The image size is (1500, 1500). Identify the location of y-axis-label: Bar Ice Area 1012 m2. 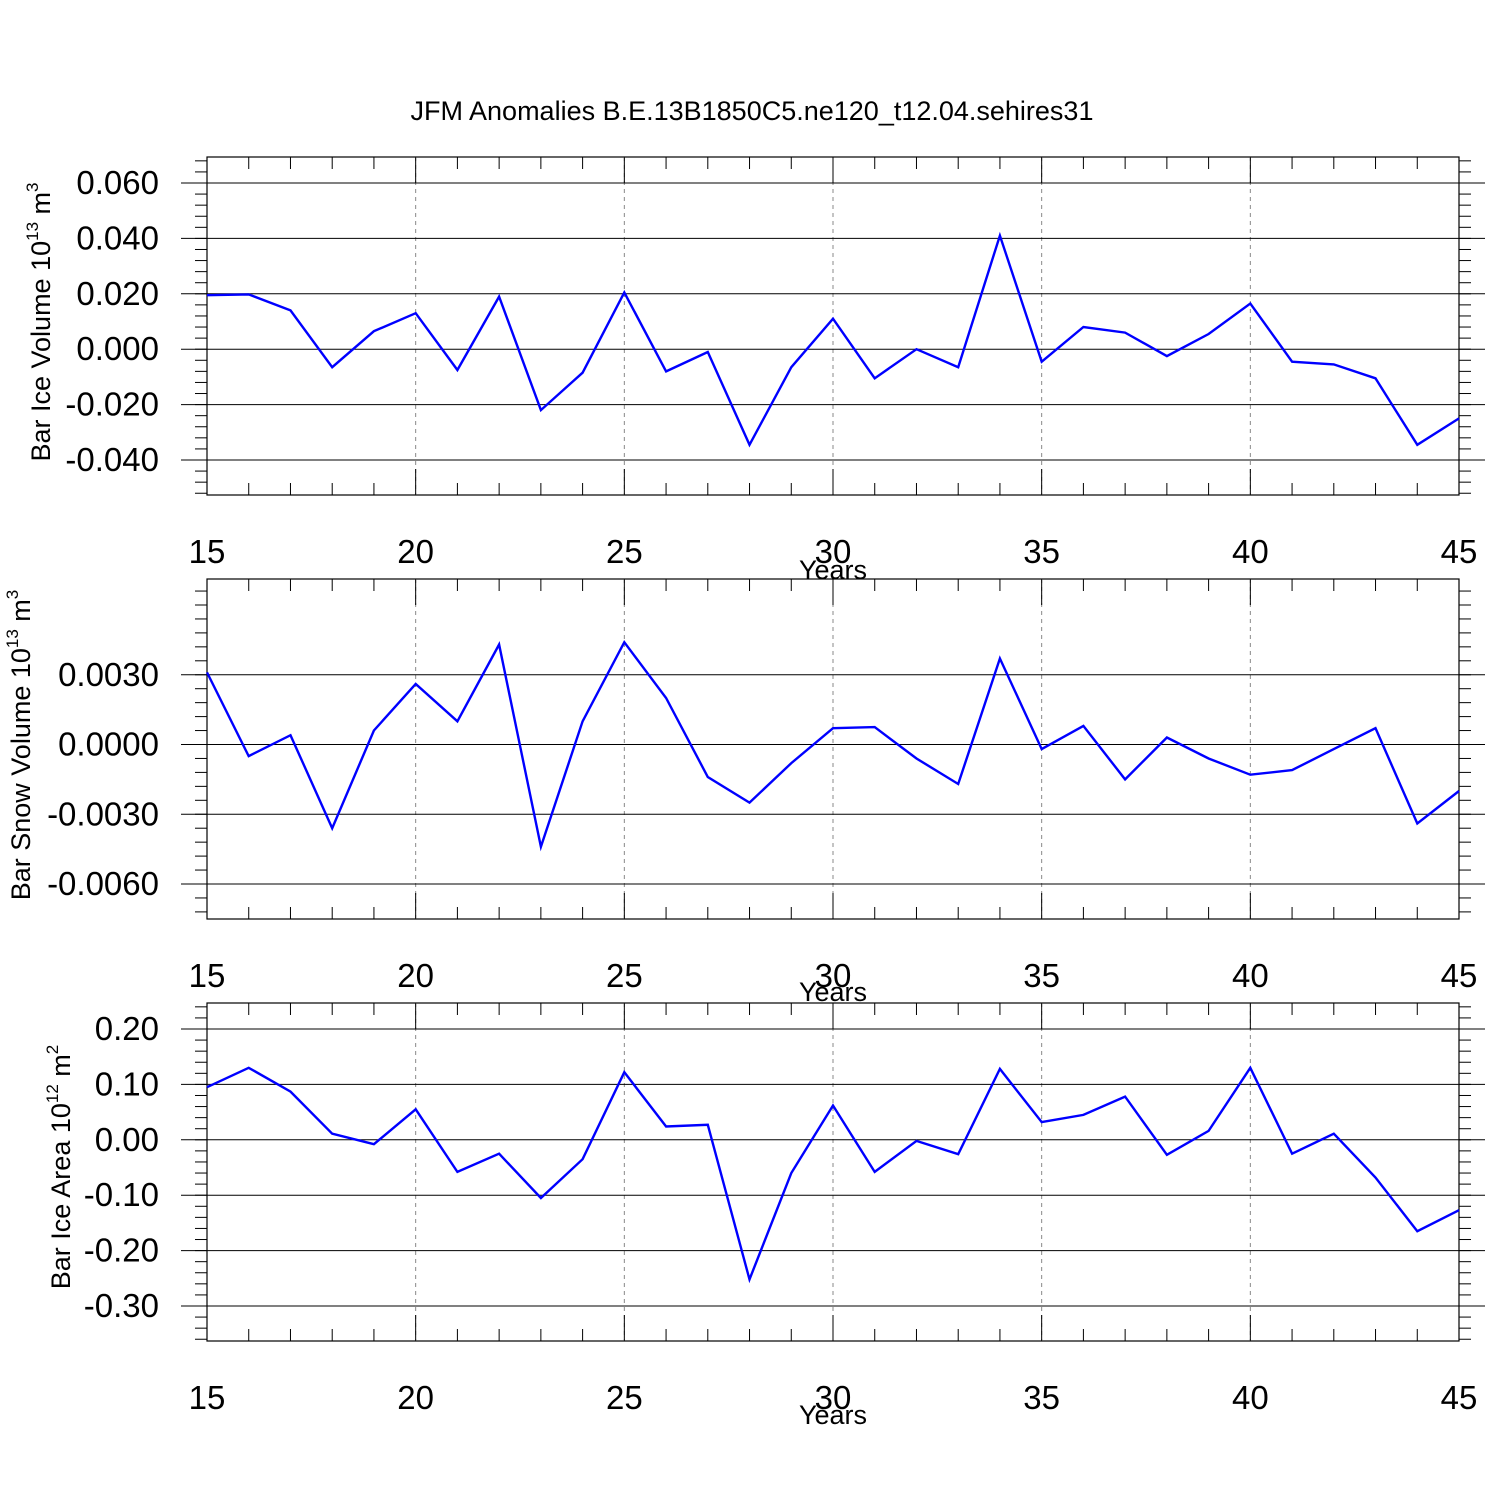
(59, 1167).